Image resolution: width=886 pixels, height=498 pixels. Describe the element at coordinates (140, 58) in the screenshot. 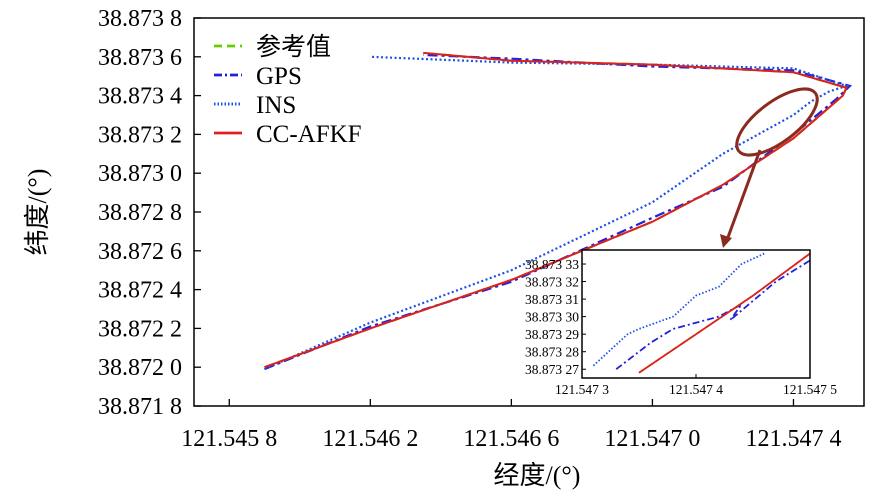

I see `y-tick-label: 38.873 6` at that location.